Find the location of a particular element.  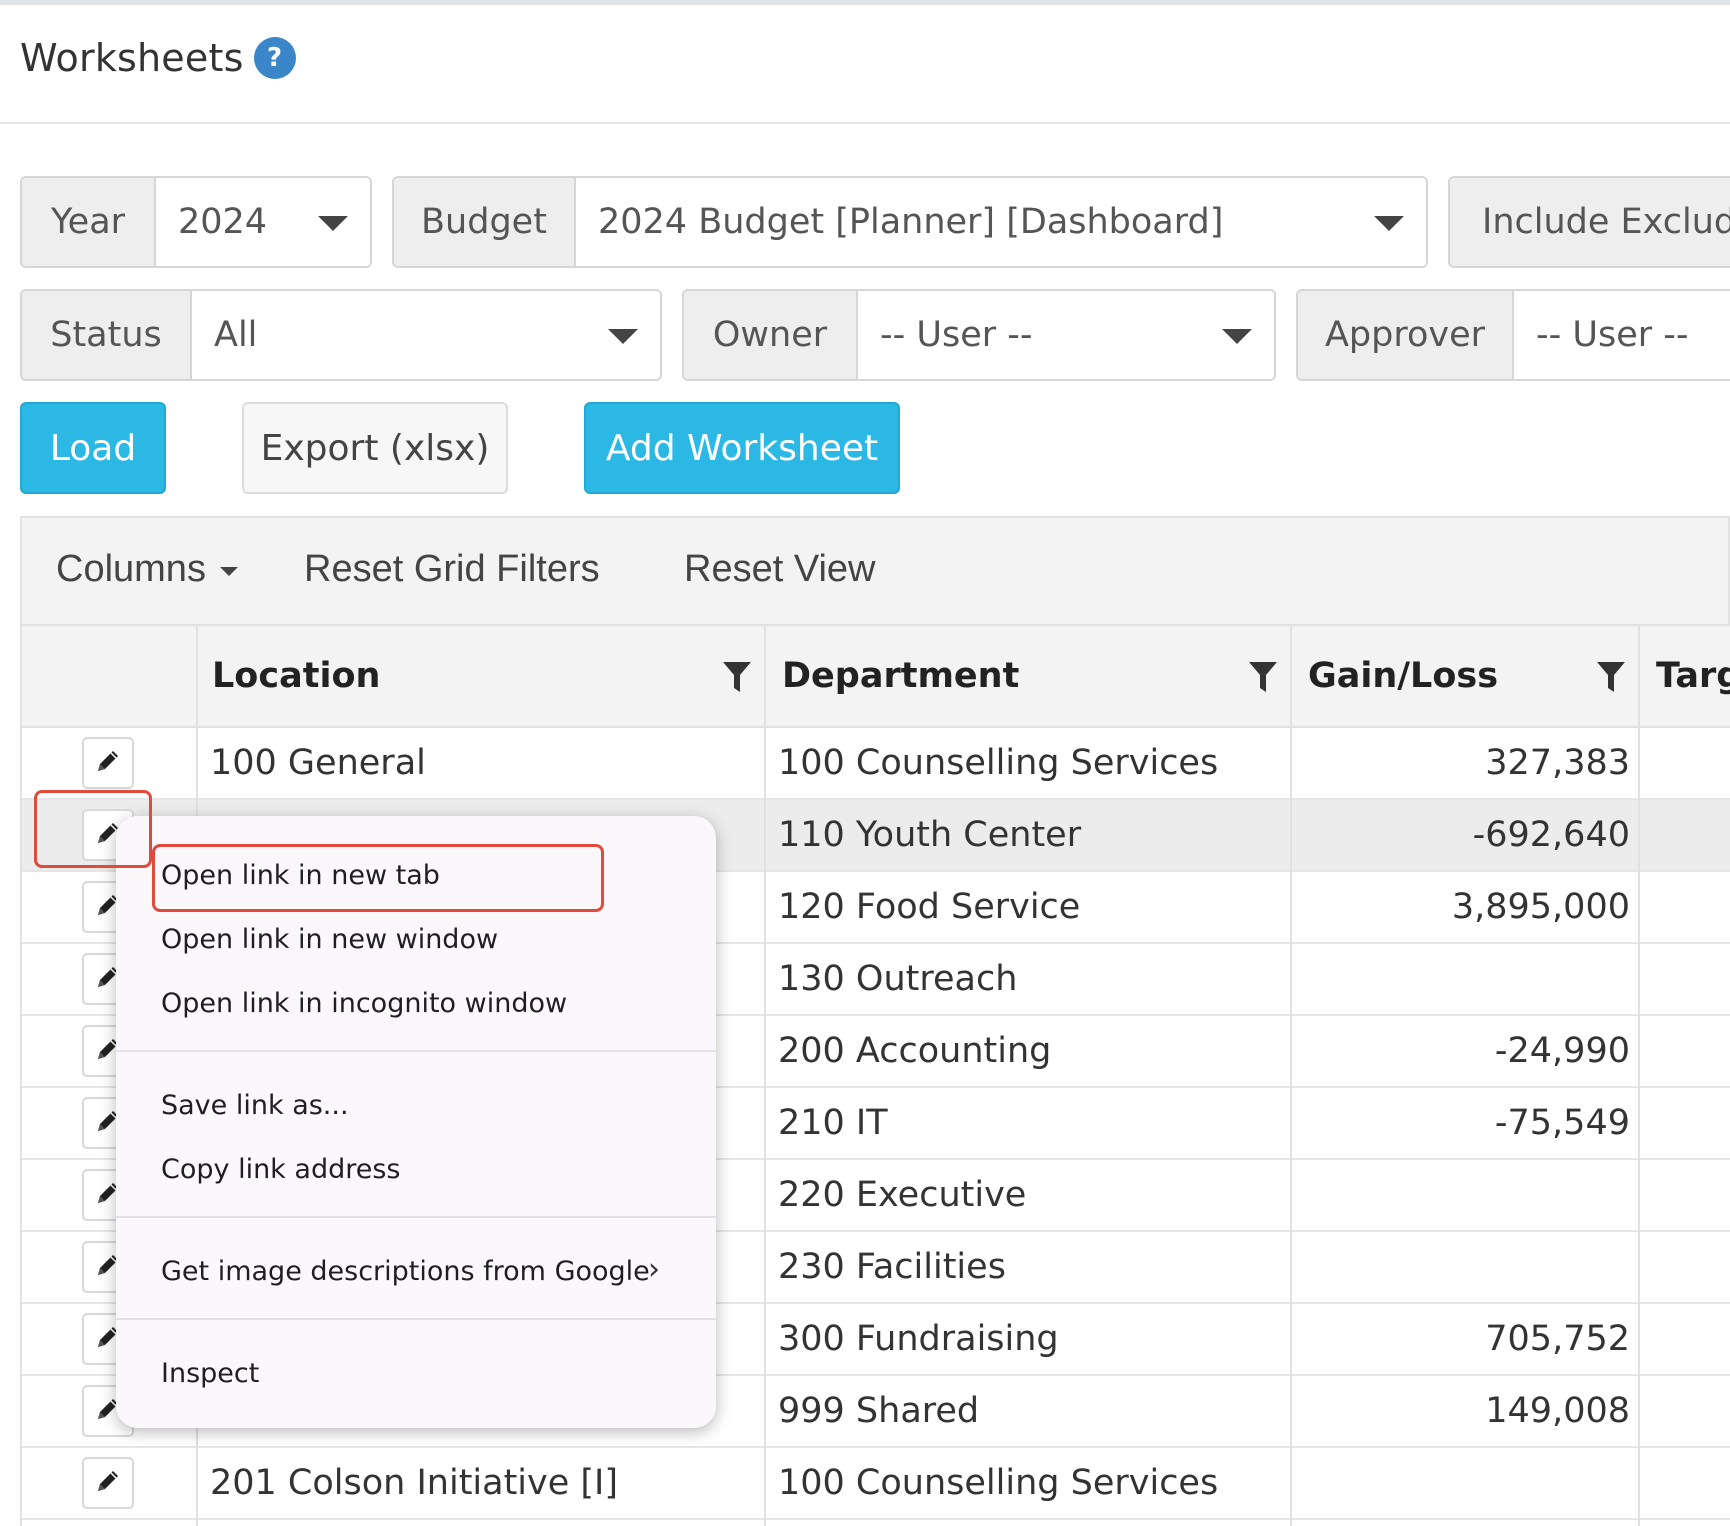

add-worksheet-button: Add Worksheet is located at coordinates (742, 448).